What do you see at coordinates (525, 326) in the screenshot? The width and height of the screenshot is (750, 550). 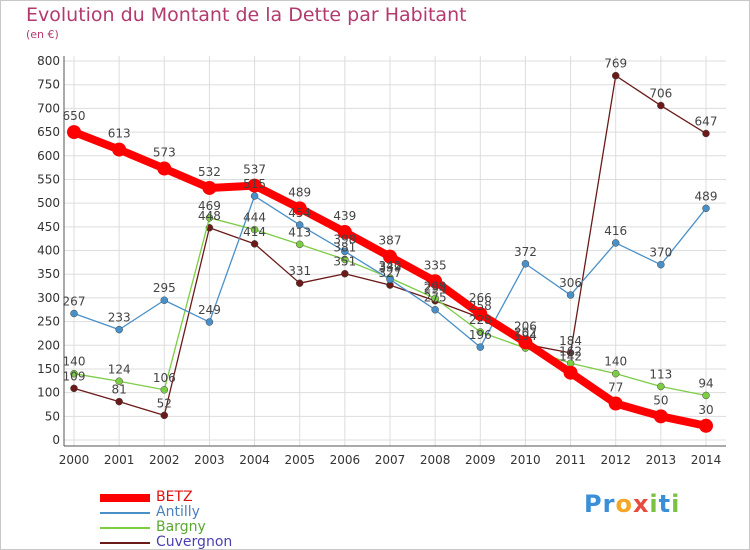 I see `data-label-betz: 206` at bounding box center [525, 326].